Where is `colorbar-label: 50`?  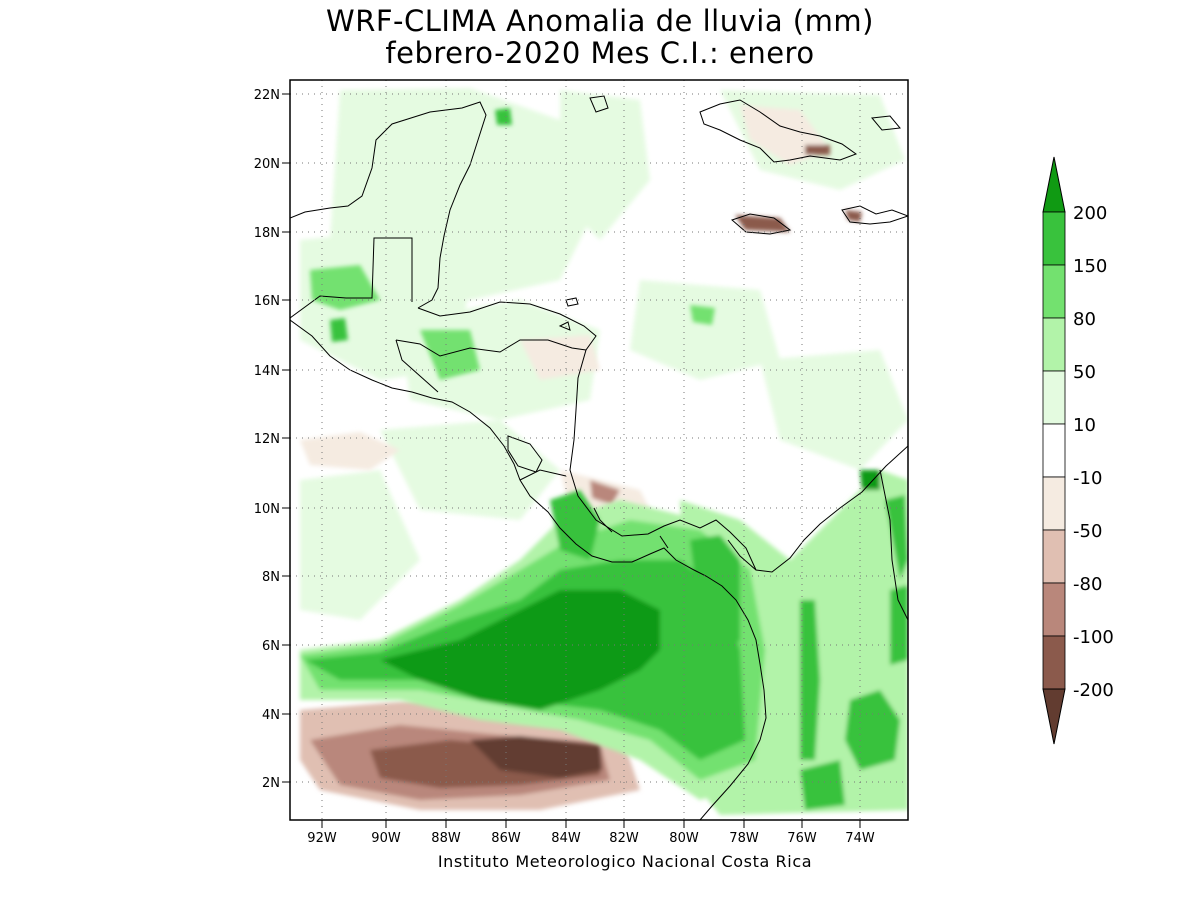
colorbar-label: 50 is located at coordinates (1084, 372).